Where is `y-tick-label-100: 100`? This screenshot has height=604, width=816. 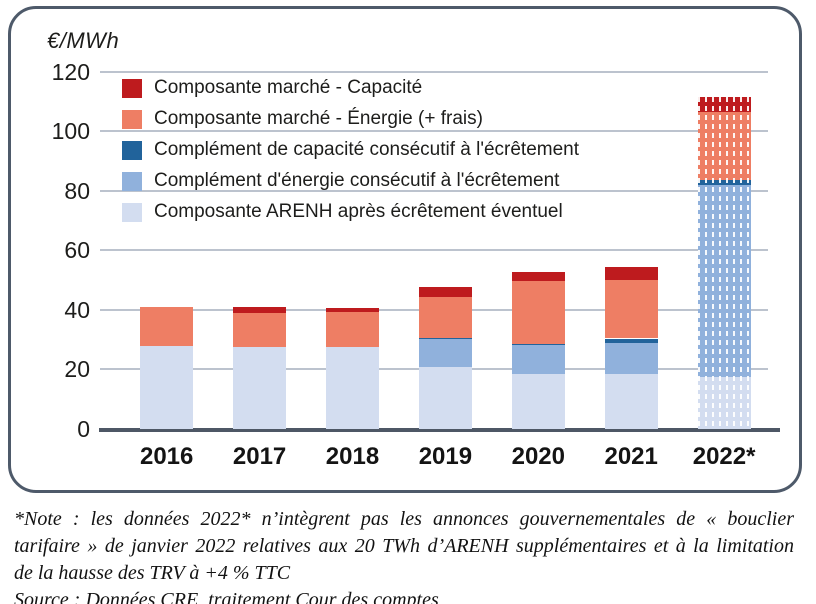
y-tick-label-100: 100 is located at coordinates (70, 131).